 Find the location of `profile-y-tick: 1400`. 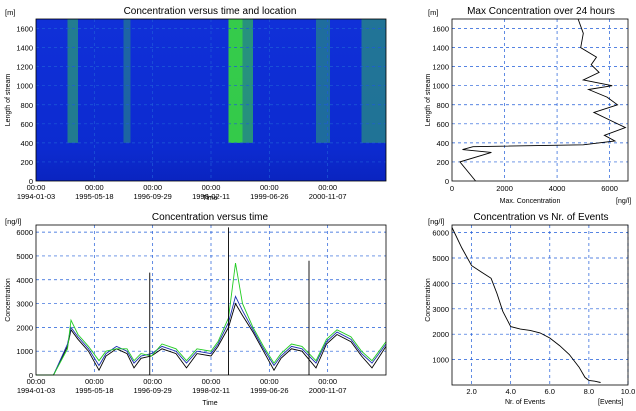

profile-y-tick: 1400 is located at coordinates (440, 48).